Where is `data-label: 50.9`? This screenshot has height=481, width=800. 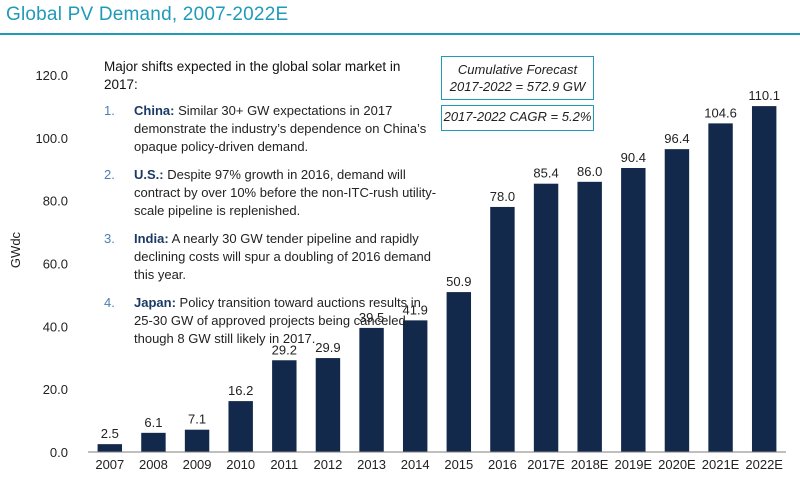
data-label: 50.9 is located at coordinates (458, 281).